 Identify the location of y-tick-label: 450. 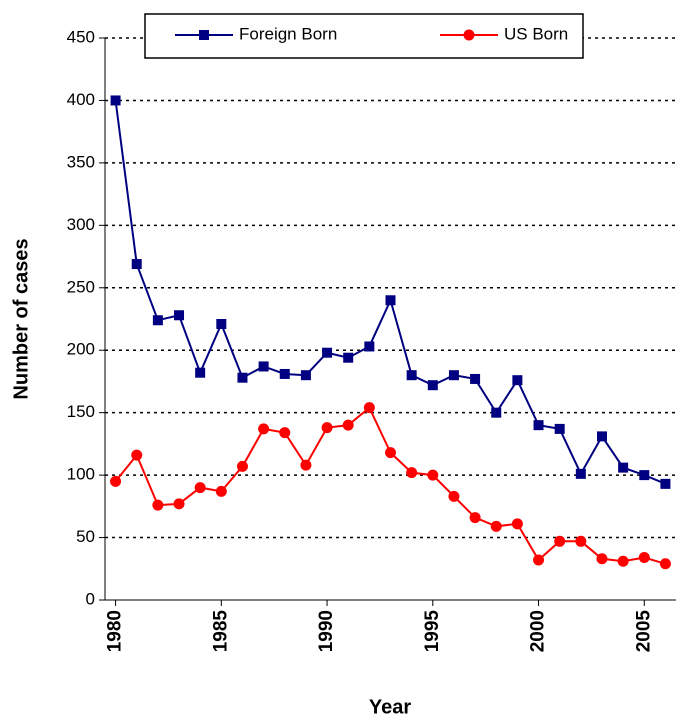
(81, 36).